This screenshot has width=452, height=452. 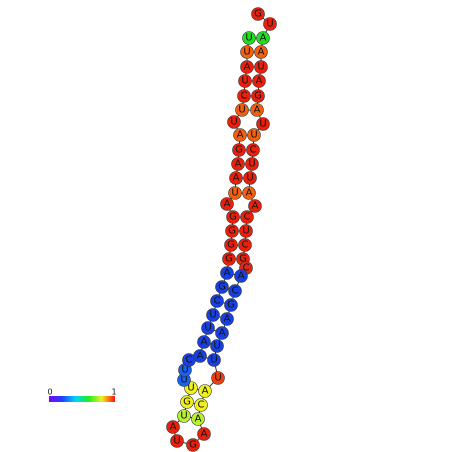 I want to click on color-scale, so click(x=82, y=399).